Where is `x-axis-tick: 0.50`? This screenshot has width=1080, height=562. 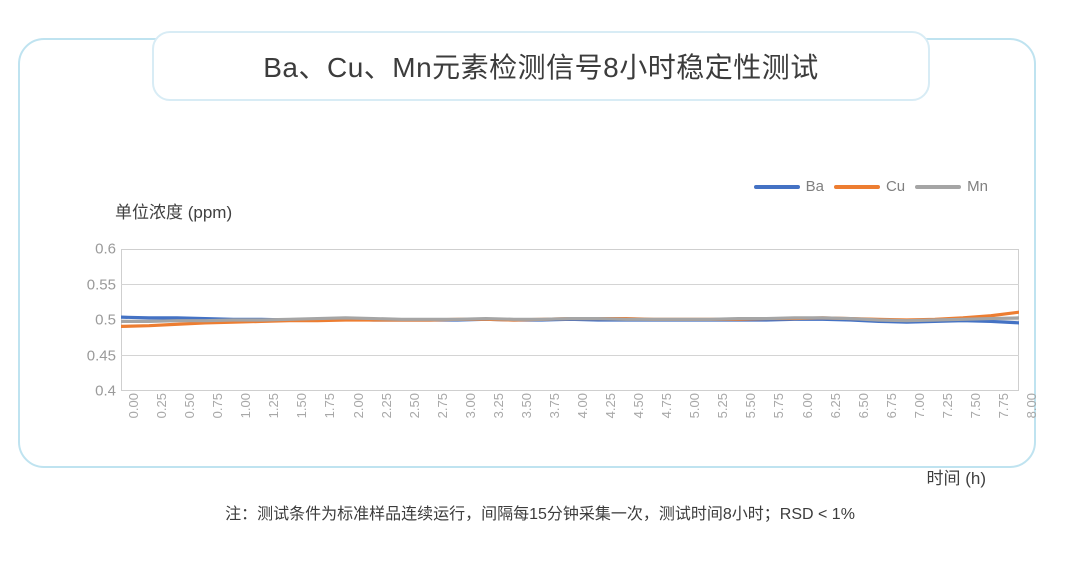
x-axis-tick: 0.50 is located at coordinates (190, 406).